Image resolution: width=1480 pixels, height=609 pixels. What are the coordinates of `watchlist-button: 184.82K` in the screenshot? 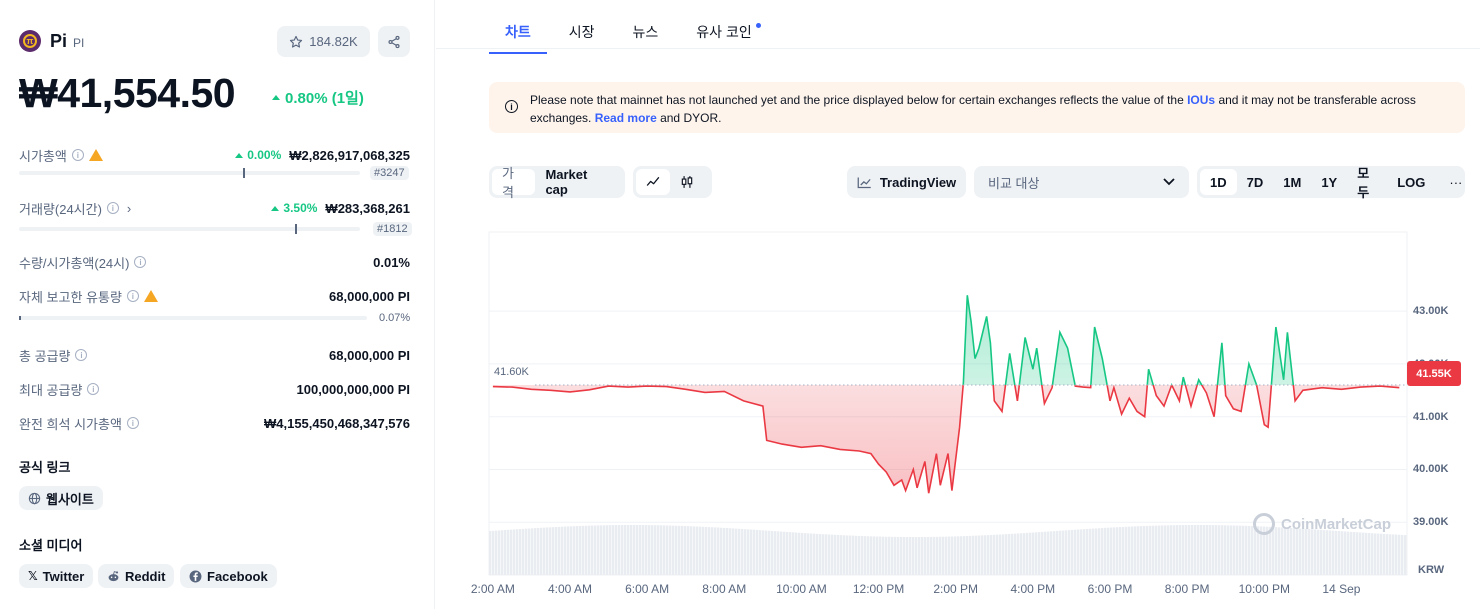 It's located at (323, 41).